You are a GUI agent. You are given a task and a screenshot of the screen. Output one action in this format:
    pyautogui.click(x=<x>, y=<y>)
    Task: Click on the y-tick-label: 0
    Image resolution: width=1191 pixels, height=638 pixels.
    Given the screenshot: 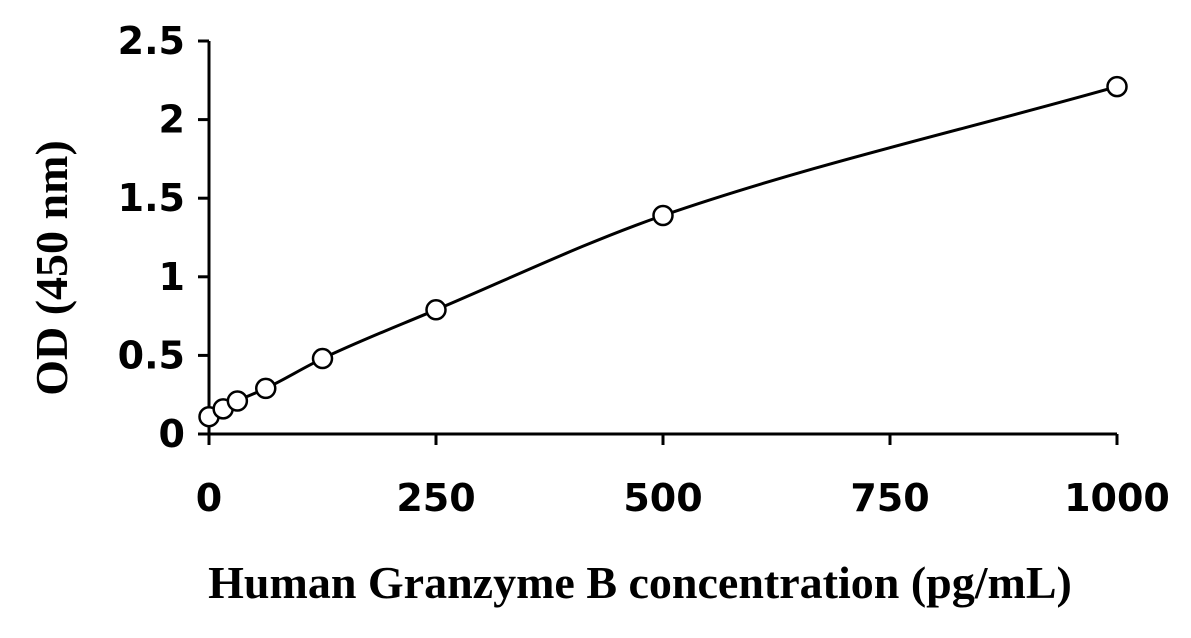 What is the action you would take?
    pyautogui.click(x=172, y=434)
    